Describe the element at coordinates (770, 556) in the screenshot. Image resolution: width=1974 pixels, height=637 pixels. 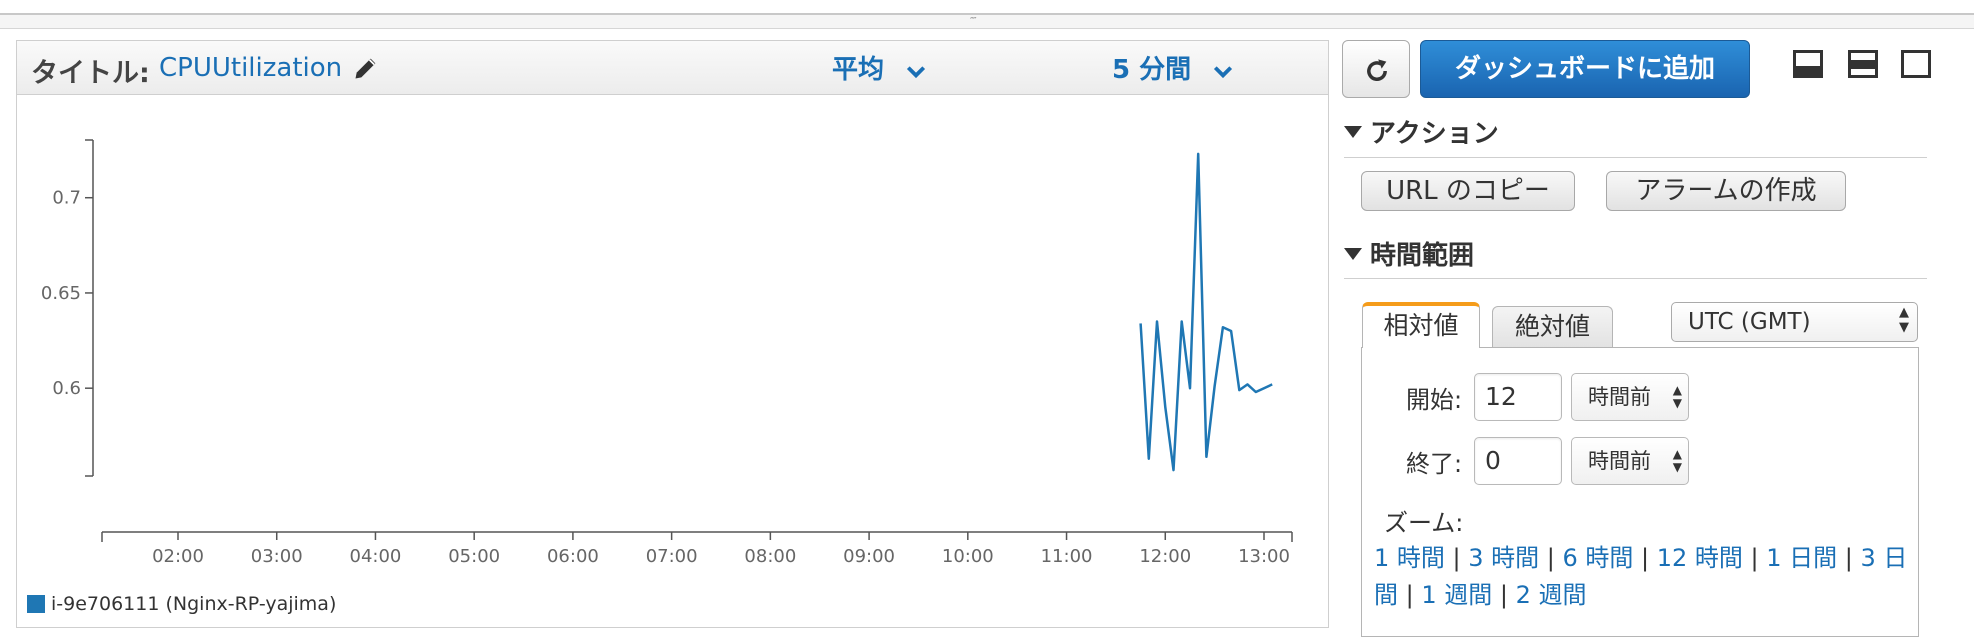
I see `x-tick-label: 08:00` at that location.